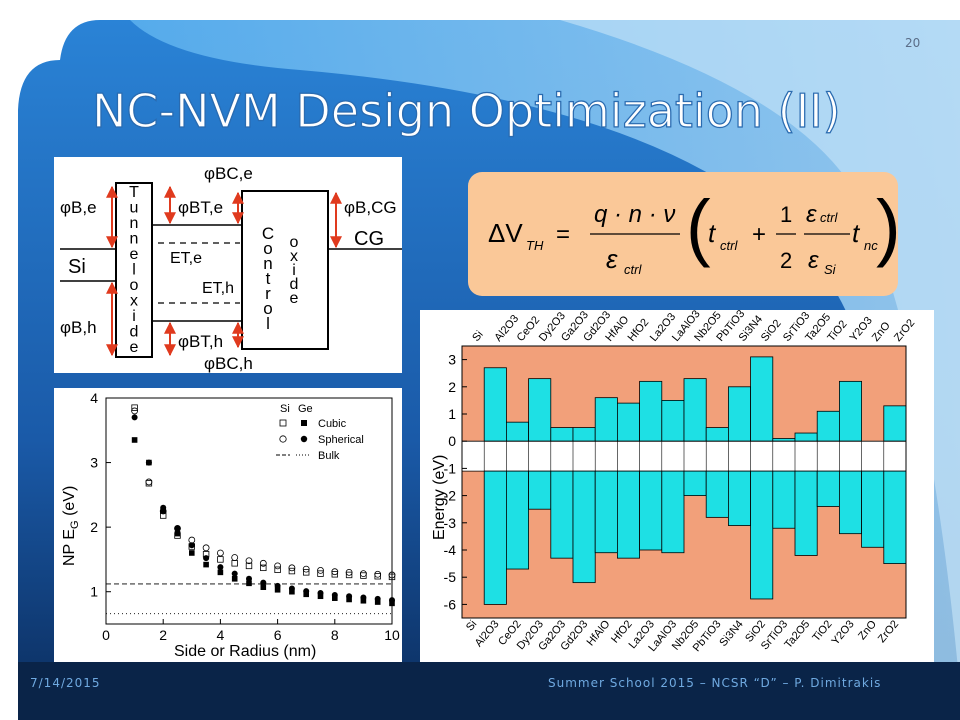 The image size is (960, 720). I want to click on category-label-bottom: Y2O3, so click(843, 632).